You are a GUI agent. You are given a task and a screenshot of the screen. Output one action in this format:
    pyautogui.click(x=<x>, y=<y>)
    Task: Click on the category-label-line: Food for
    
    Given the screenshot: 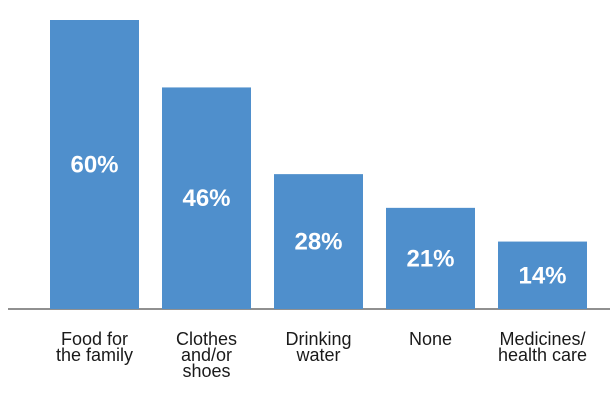 What is the action you would take?
    pyautogui.click(x=94, y=339)
    